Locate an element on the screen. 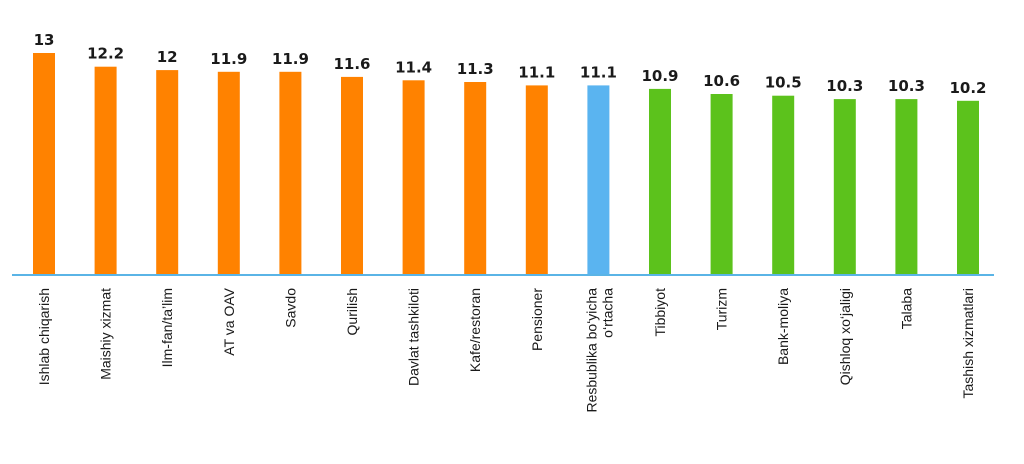 The height and width of the screenshot is (464, 1024). category-label: Ishlab chiqarish is located at coordinates (44, 336).